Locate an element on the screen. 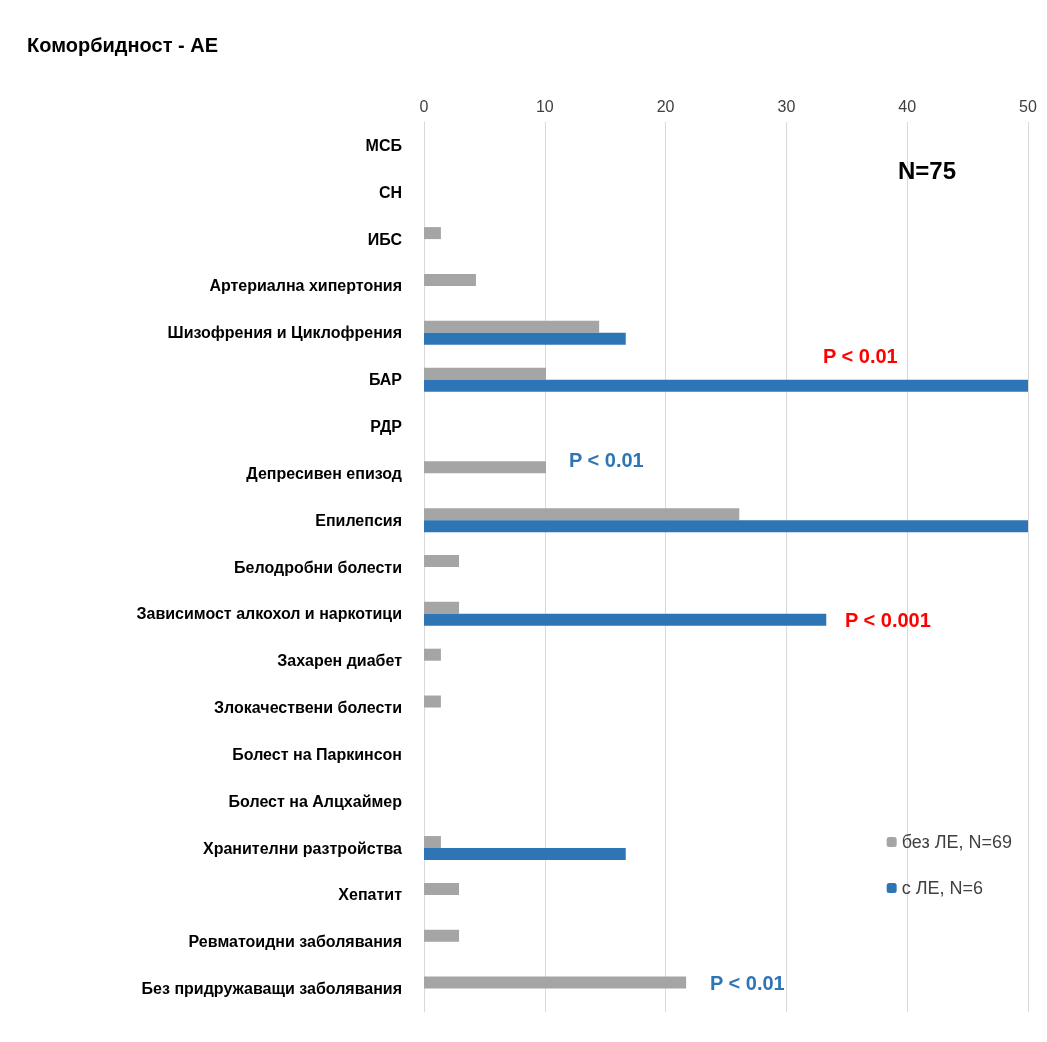 The height and width of the screenshot is (1042, 1047). y-tick-label: СН is located at coordinates (390, 192).